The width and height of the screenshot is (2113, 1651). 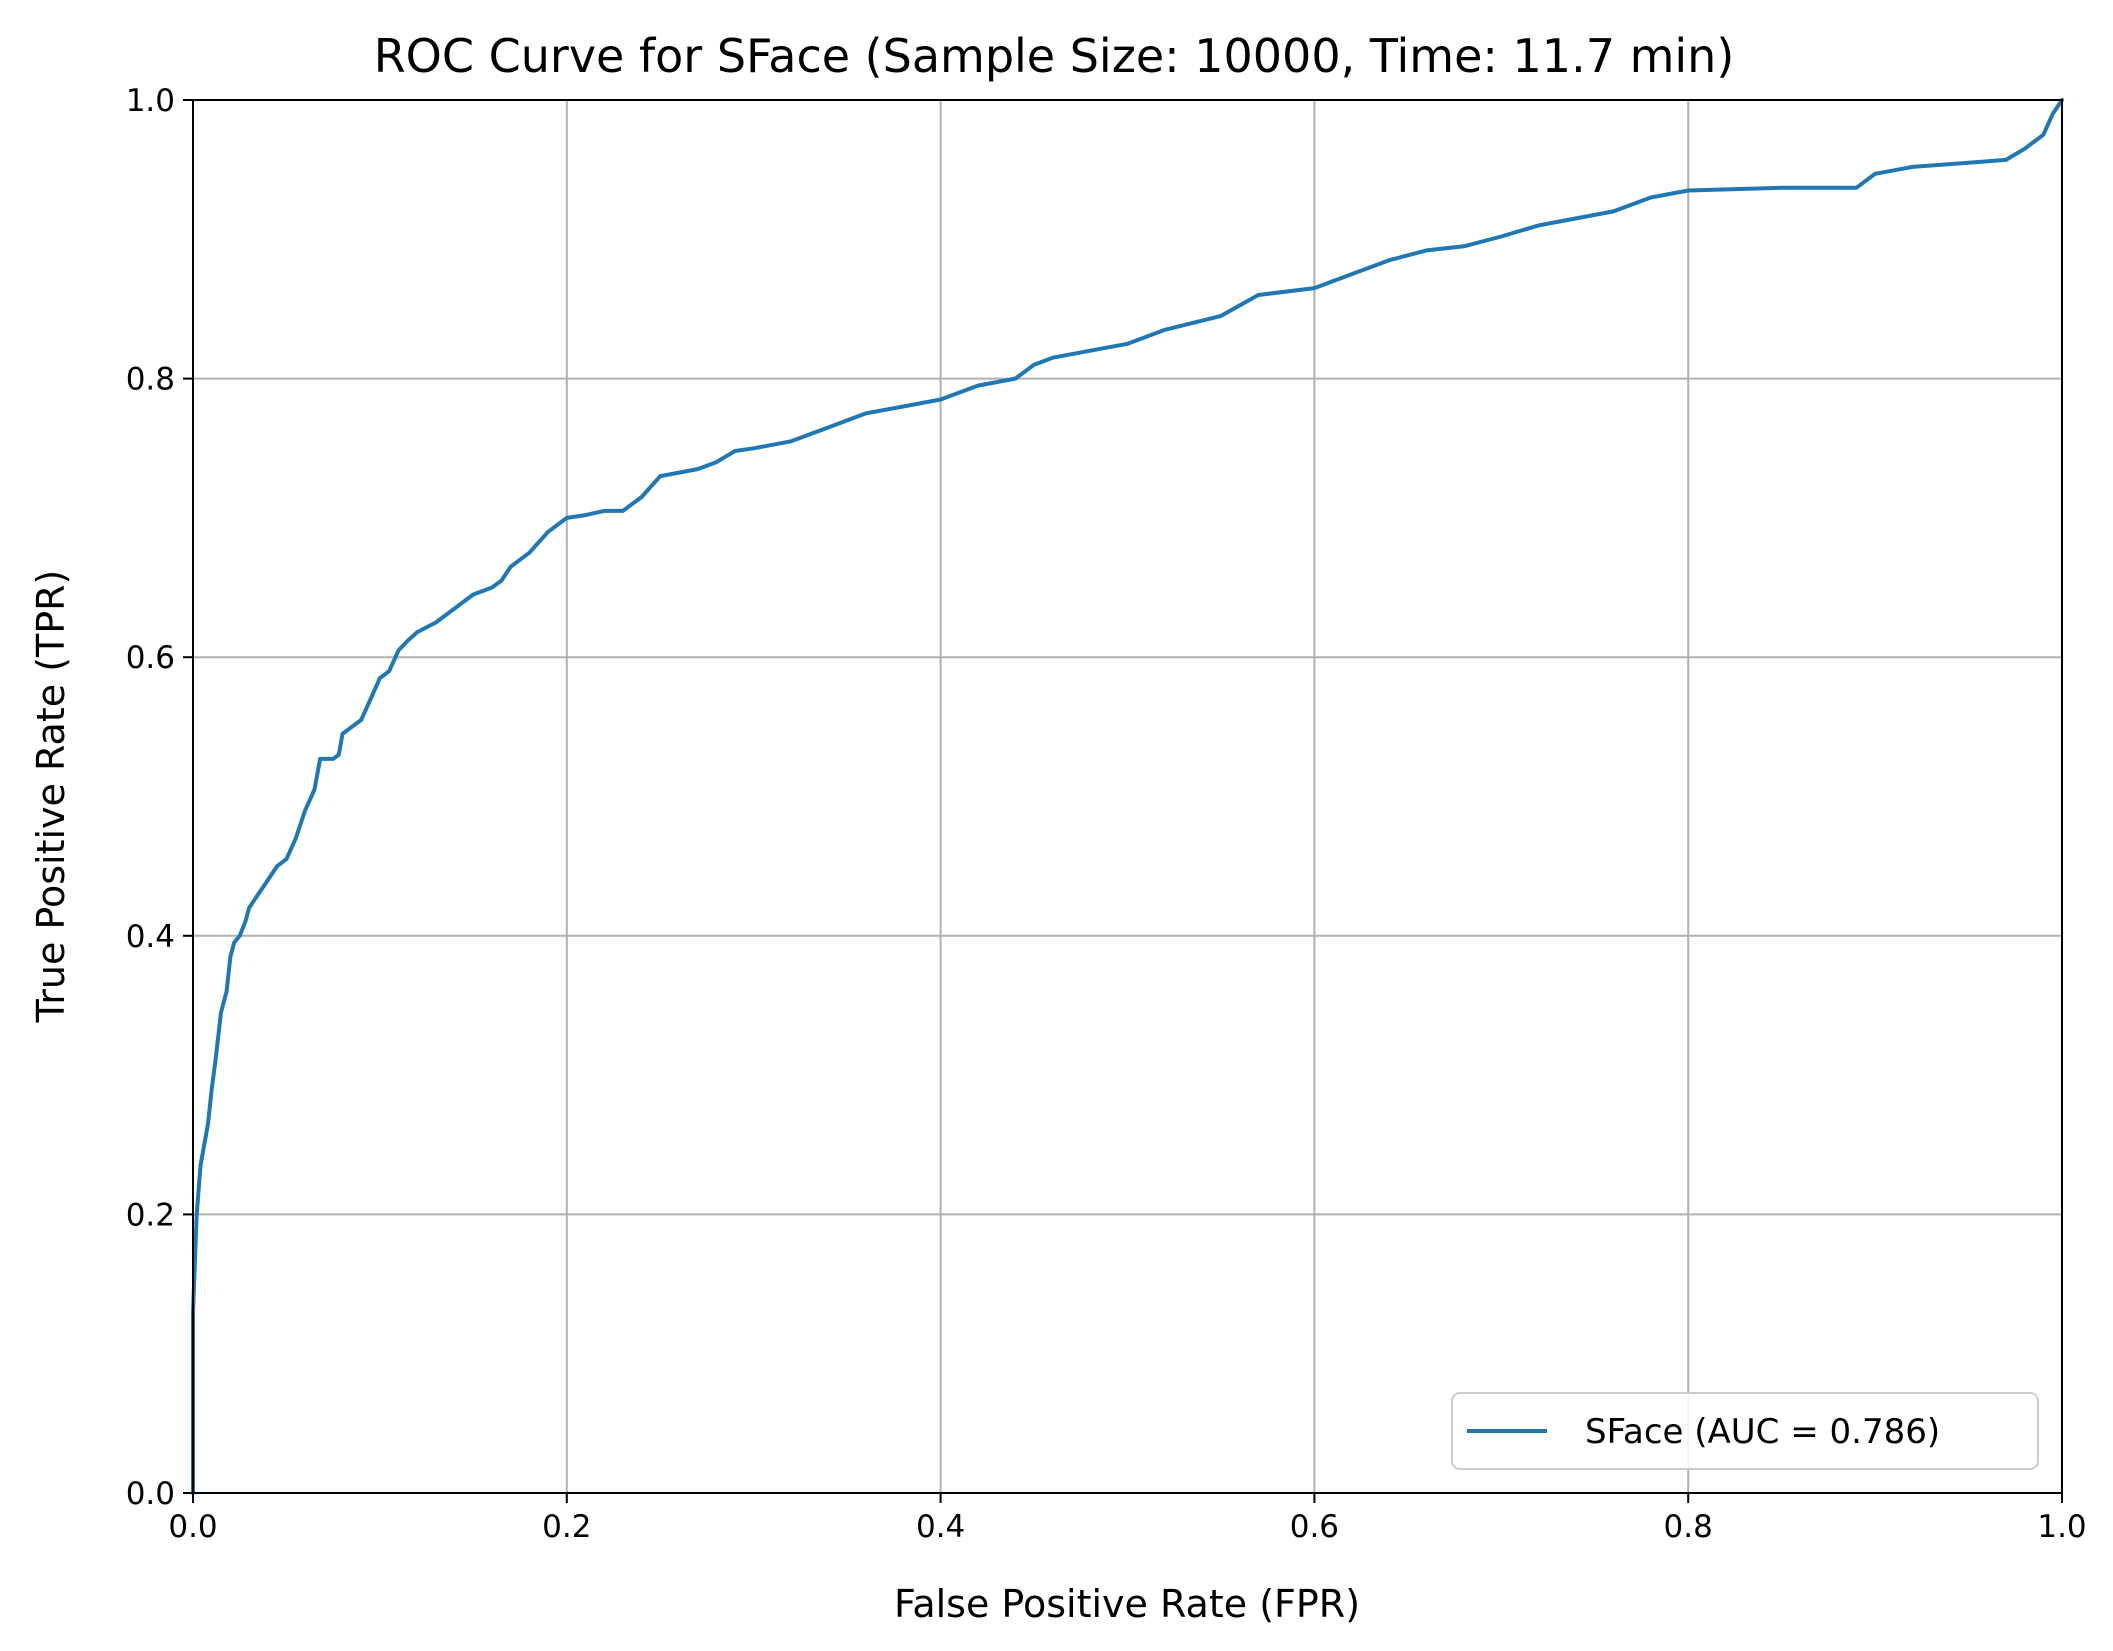 What do you see at coordinates (1762, 1432) in the screenshot?
I see `legend-series-label: SFace (AUC = 0.786)` at bounding box center [1762, 1432].